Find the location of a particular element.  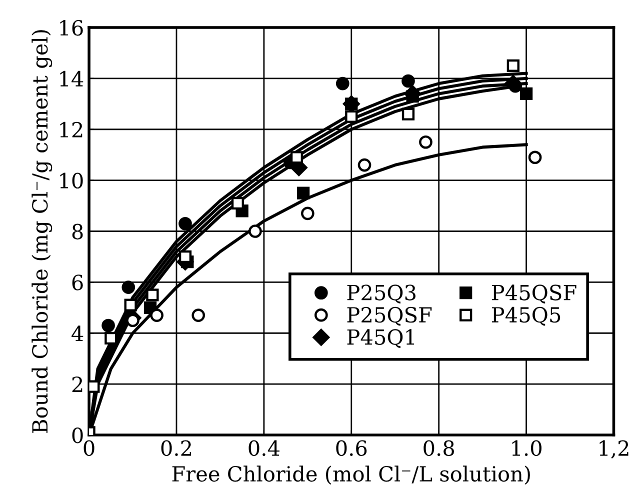

x-tick-label: 1.0 is located at coordinates (527, 448).